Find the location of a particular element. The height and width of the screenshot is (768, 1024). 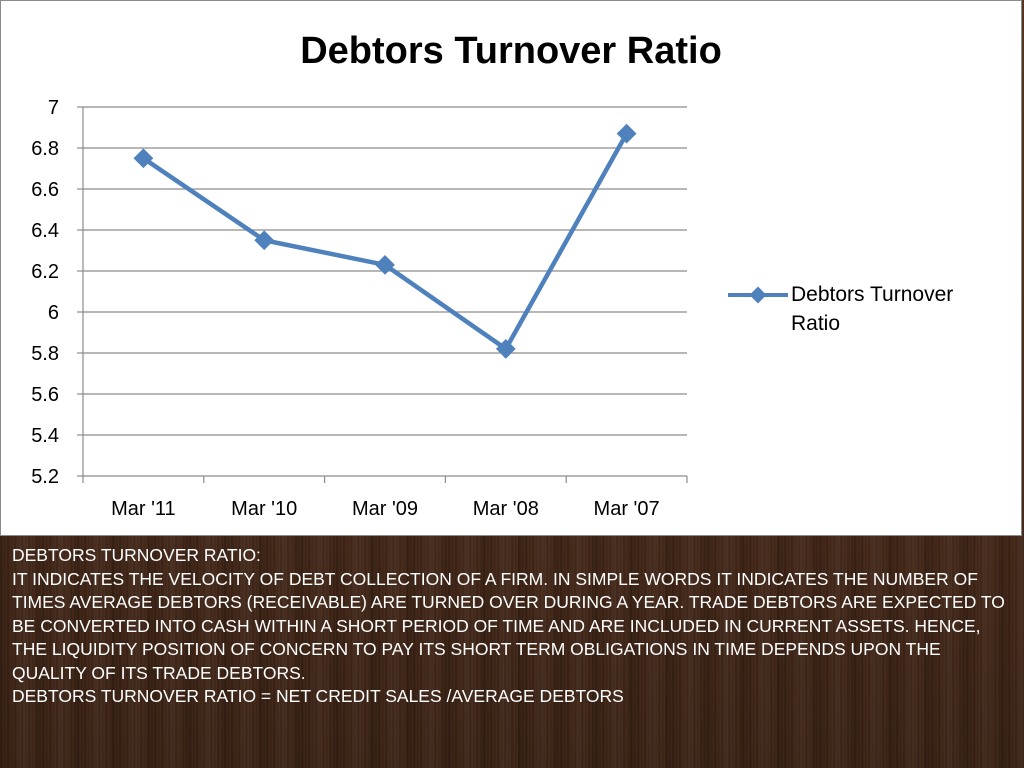

y-tick-label: 6.6 is located at coordinates (45, 190).